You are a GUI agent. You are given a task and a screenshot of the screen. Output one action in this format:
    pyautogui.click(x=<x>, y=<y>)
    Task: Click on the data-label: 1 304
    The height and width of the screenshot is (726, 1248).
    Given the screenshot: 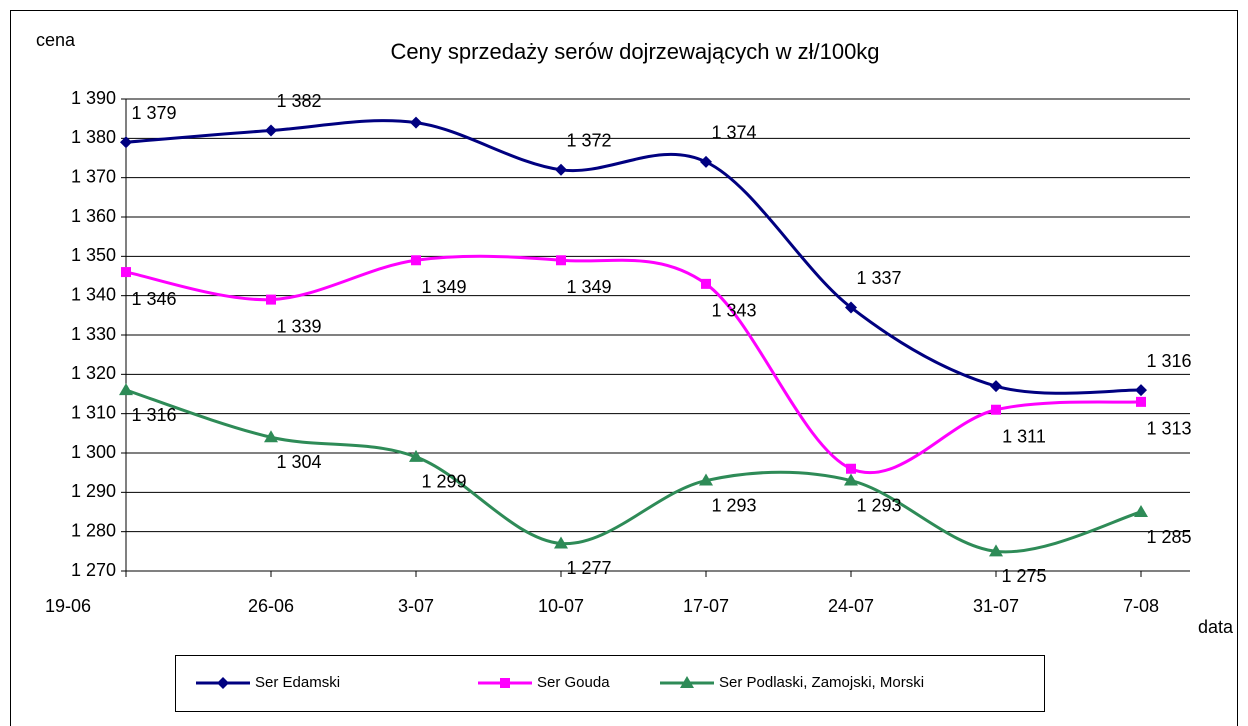 What is the action you would take?
    pyautogui.click(x=298, y=462)
    